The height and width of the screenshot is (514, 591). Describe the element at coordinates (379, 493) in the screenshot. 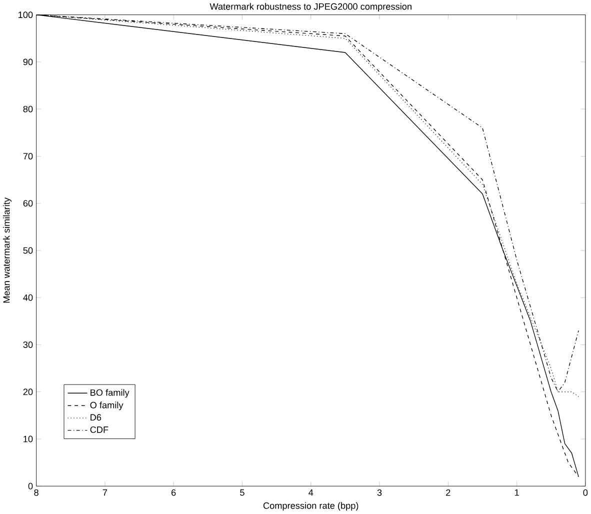

I see `x-tick-label: 3` at that location.